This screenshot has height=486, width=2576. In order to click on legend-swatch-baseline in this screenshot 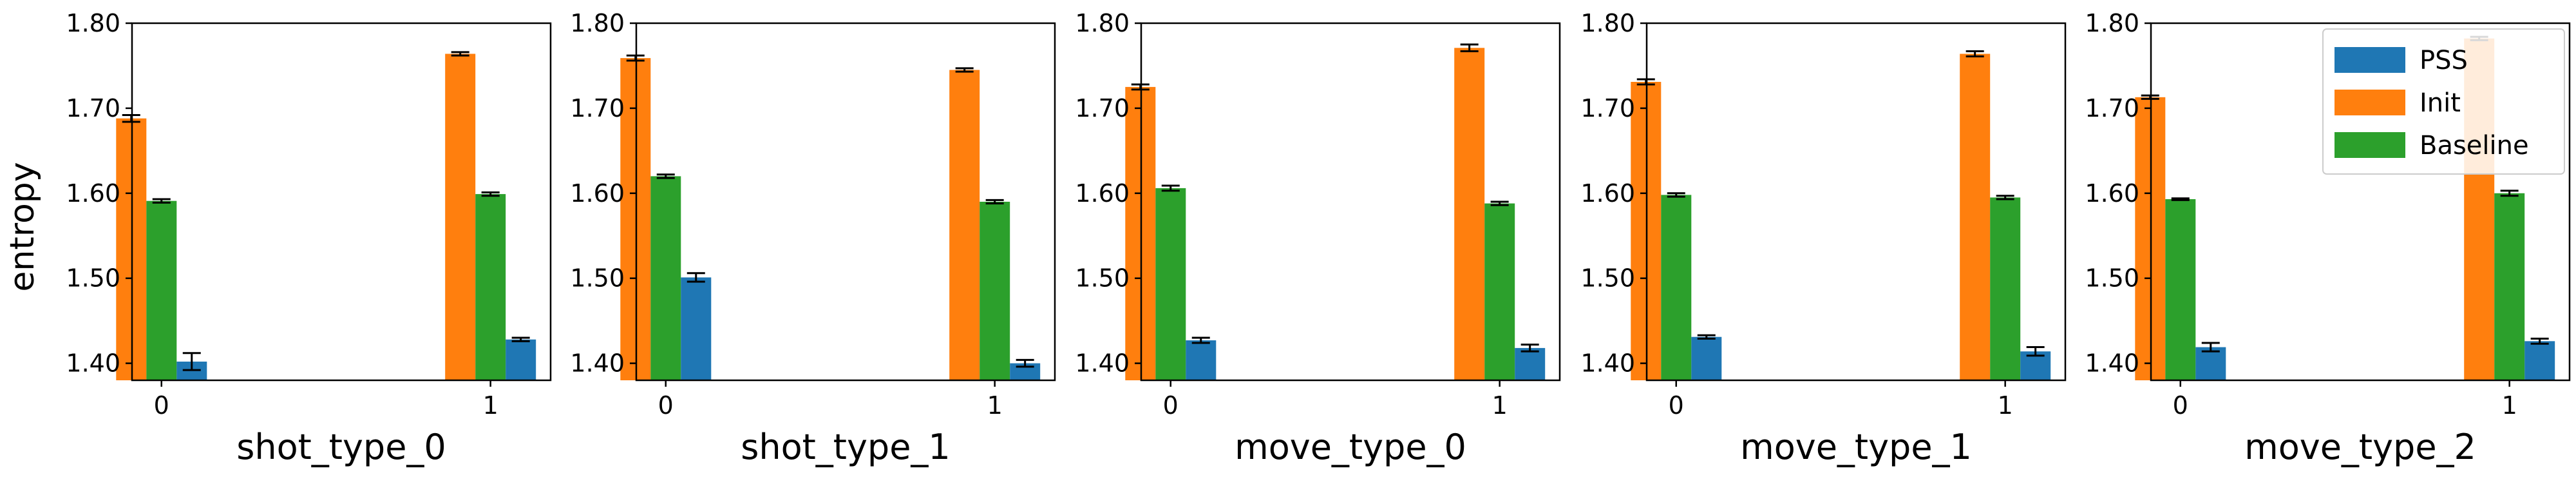, I will do `click(2369, 145)`.